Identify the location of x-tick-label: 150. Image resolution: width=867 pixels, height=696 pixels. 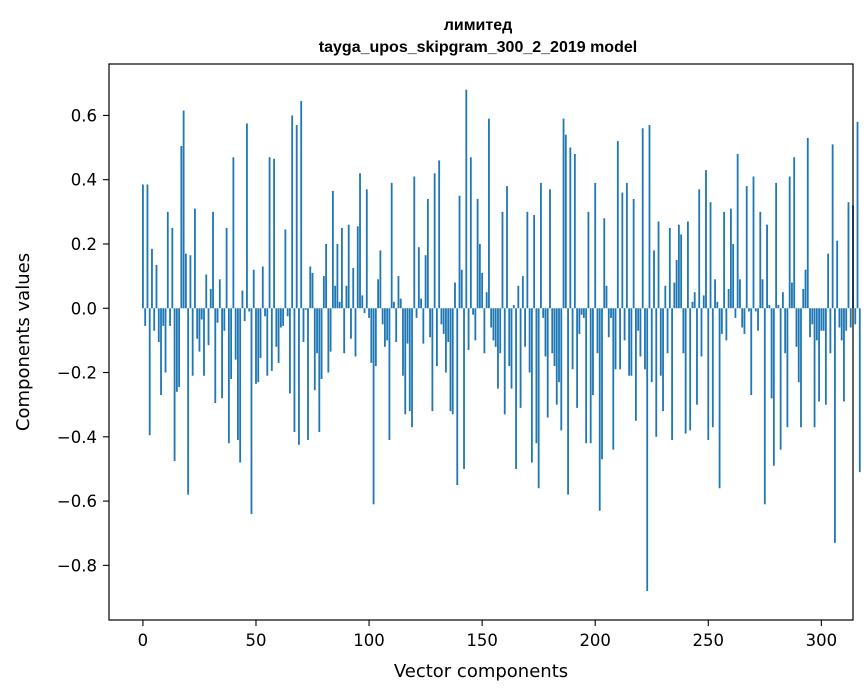
(482, 640).